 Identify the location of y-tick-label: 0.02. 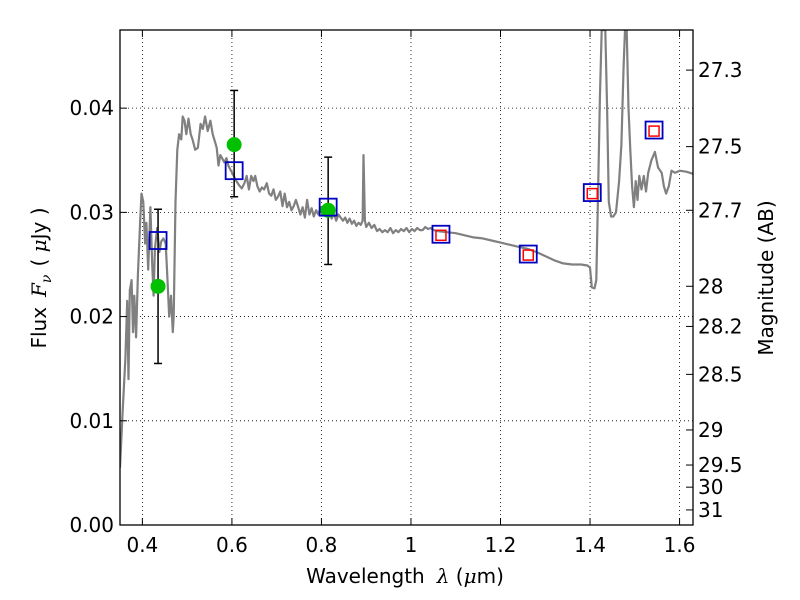
(91, 317).